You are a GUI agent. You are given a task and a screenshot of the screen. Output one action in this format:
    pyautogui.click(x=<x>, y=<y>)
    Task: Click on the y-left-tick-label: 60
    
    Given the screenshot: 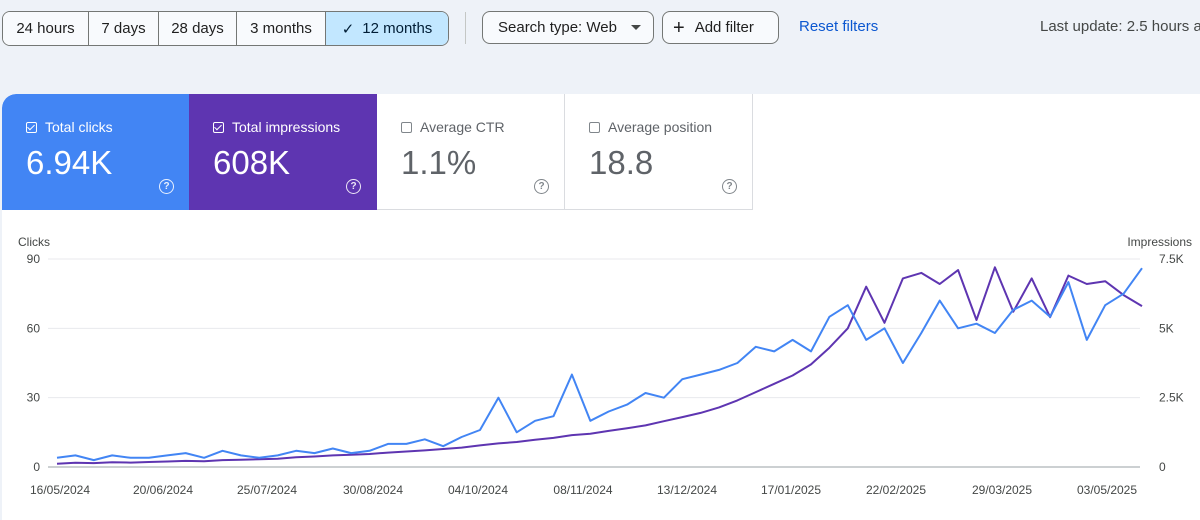 What is the action you would take?
    pyautogui.click(x=34, y=328)
    